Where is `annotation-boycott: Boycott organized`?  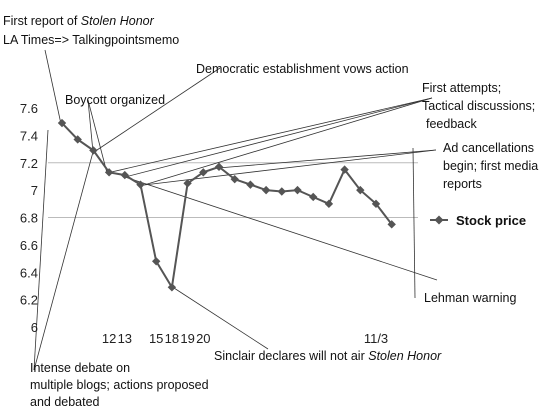
annotation-boycott: Boycott organized is located at coordinates (115, 100).